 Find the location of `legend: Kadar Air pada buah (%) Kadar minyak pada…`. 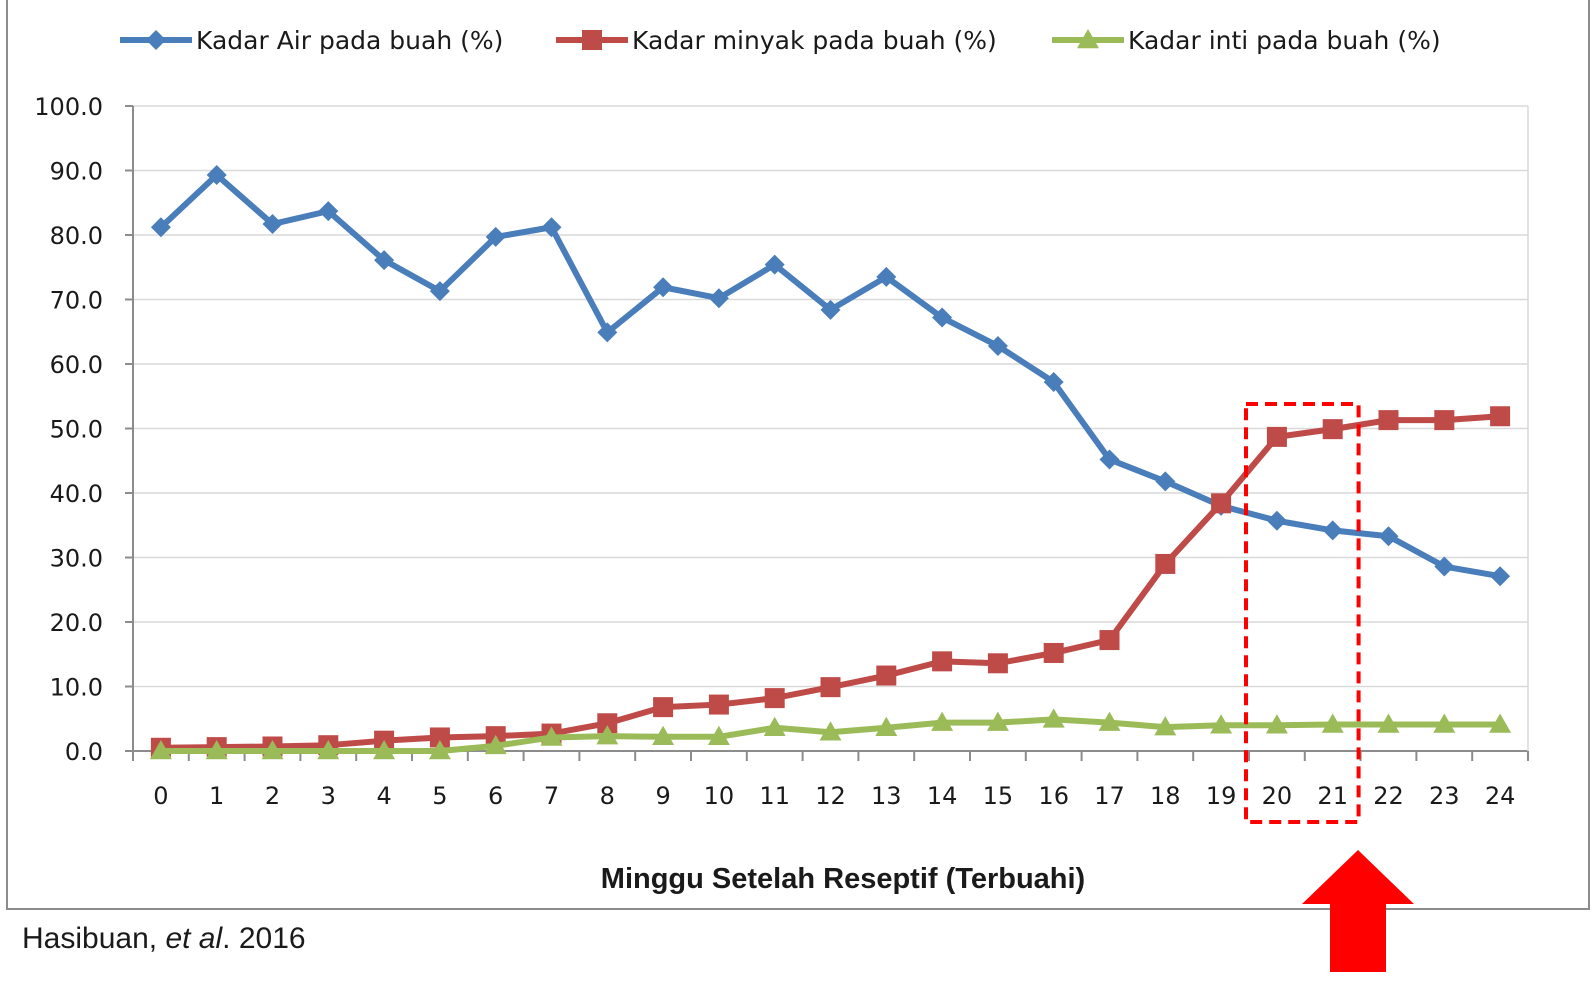

legend: Kadar Air pada buah (%) Kadar minyak pada… is located at coordinates (780, 40).